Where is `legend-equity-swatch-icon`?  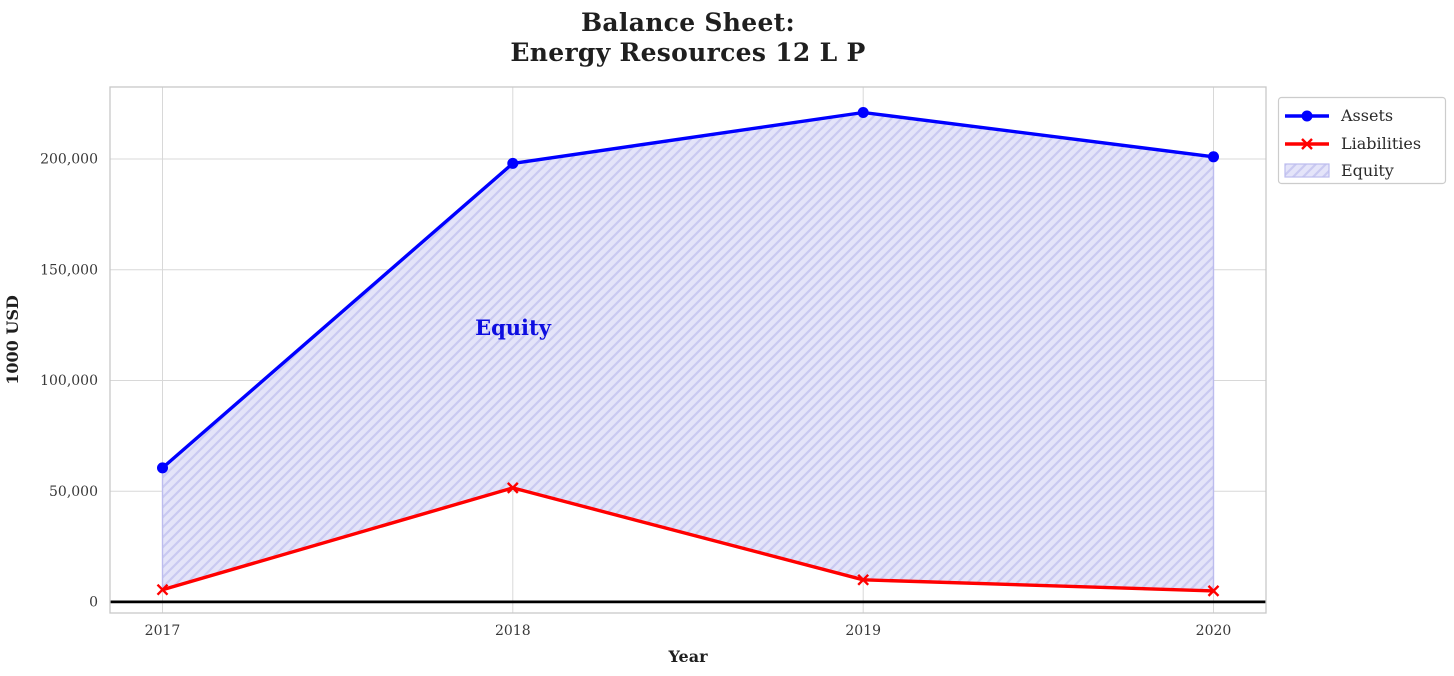
legend-equity-swatch-icon is located at coordinates (1307, 170).